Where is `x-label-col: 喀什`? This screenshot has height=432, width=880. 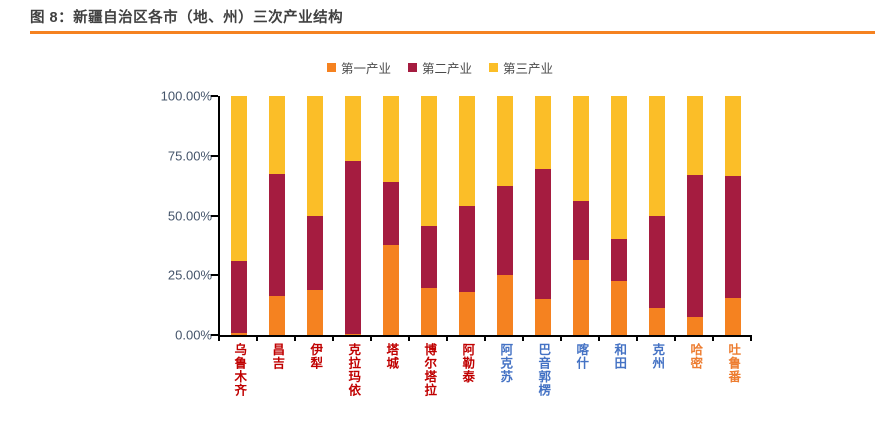 x-label-col: 喀什 is located at coordinates (581, 370).